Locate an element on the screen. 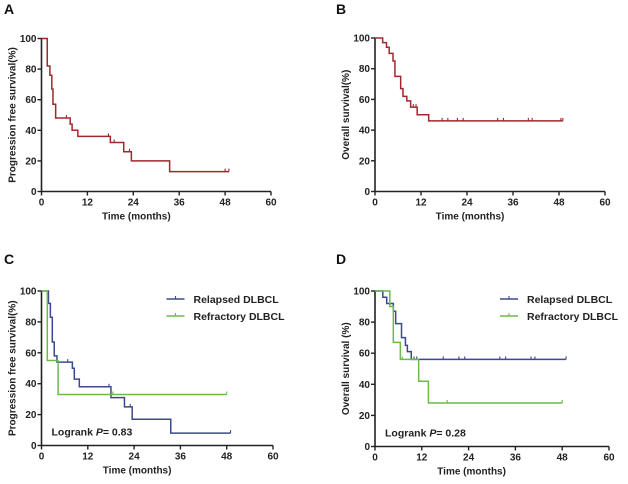  logrank-value: = 0.83 is located at coordinates (118, 433).